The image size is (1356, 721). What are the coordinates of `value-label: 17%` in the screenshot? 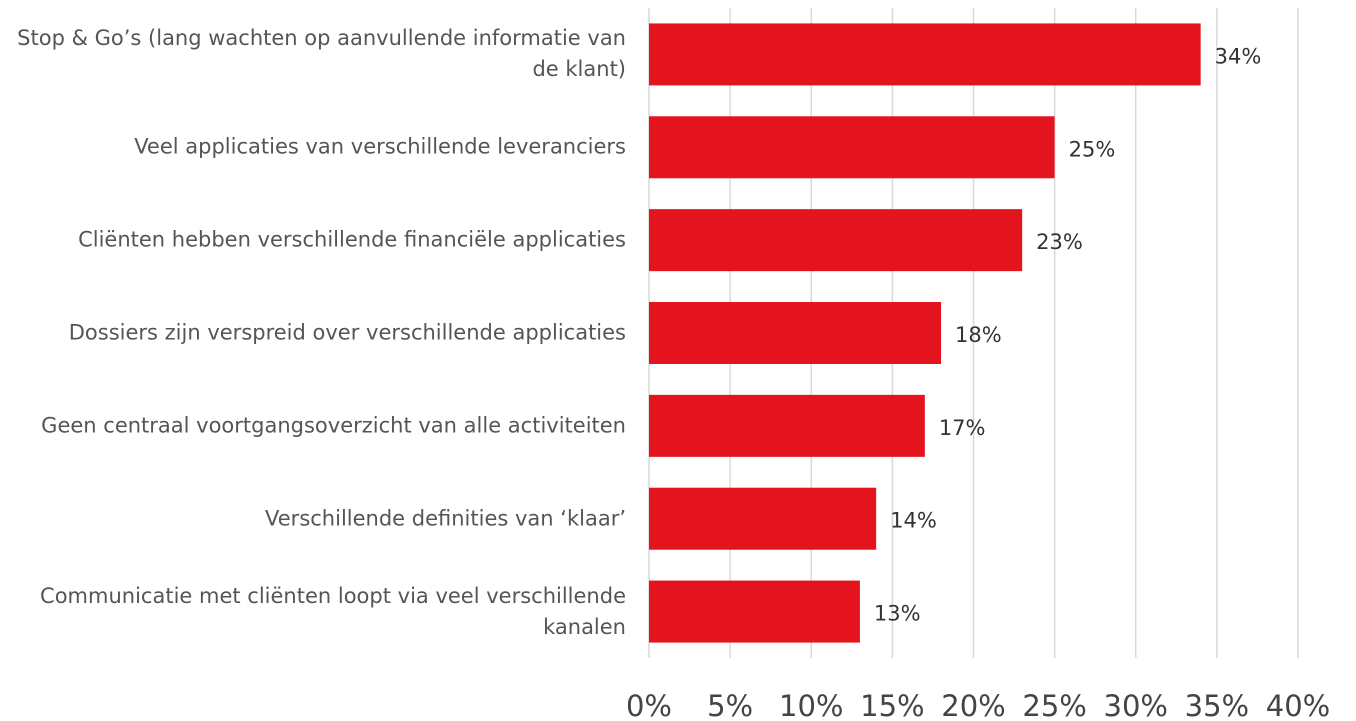 It's located at (962, 428).